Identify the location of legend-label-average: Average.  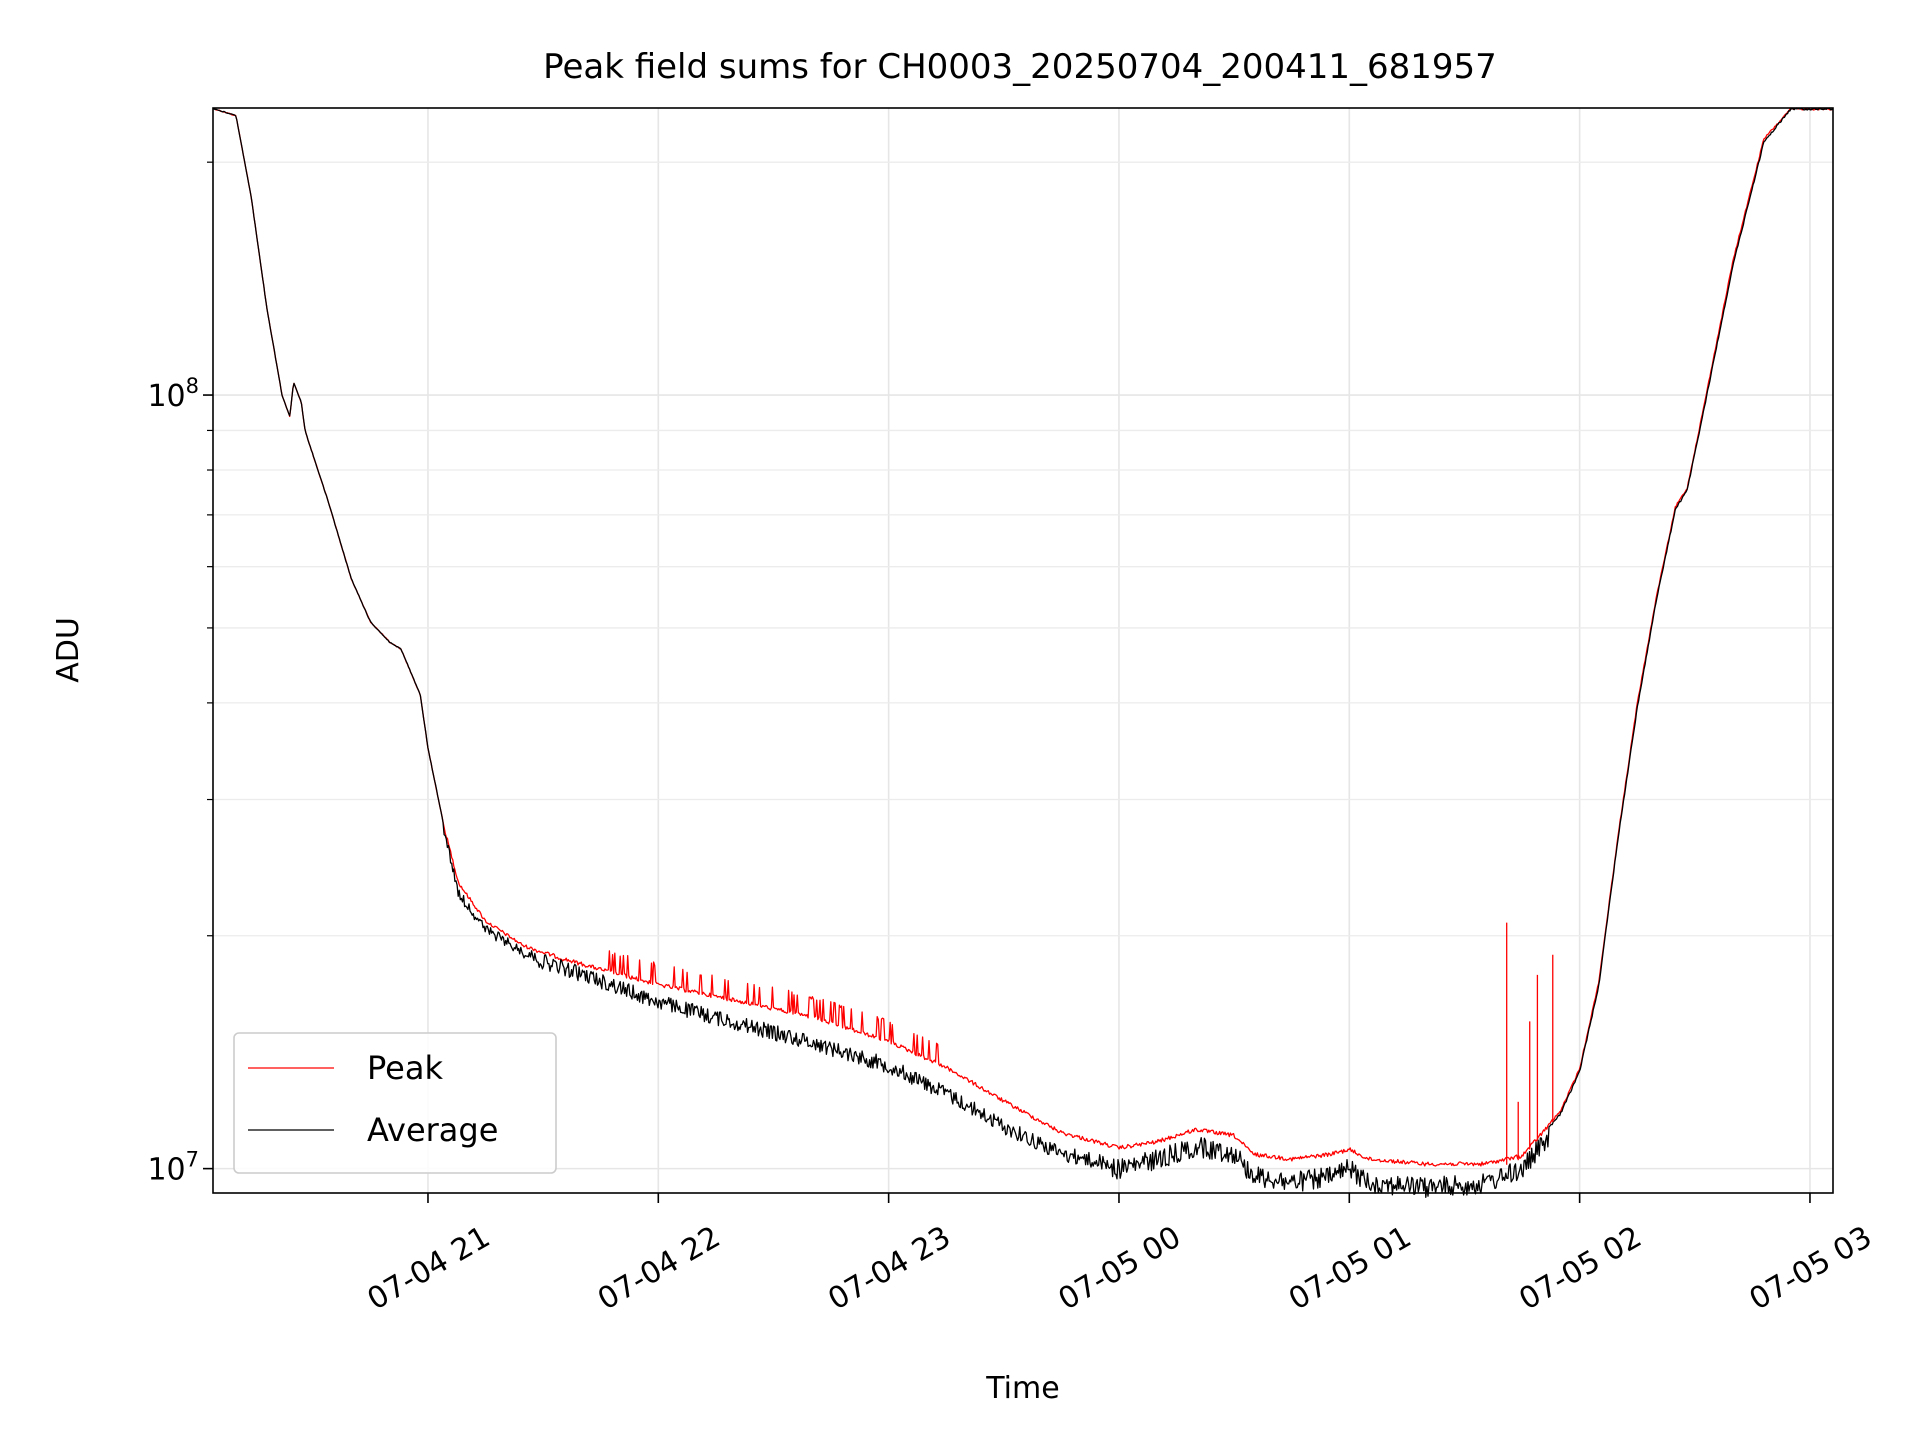
(432, 1130).